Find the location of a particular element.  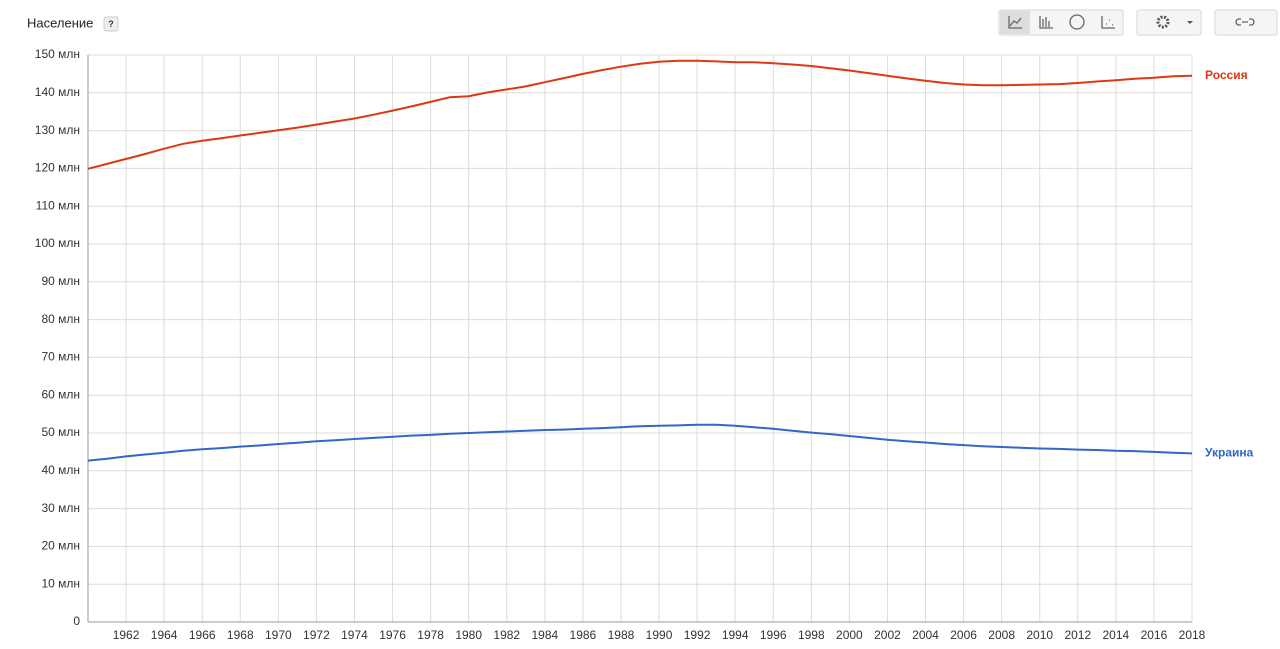

line-chart-button is located at coordinates (1015, 22).